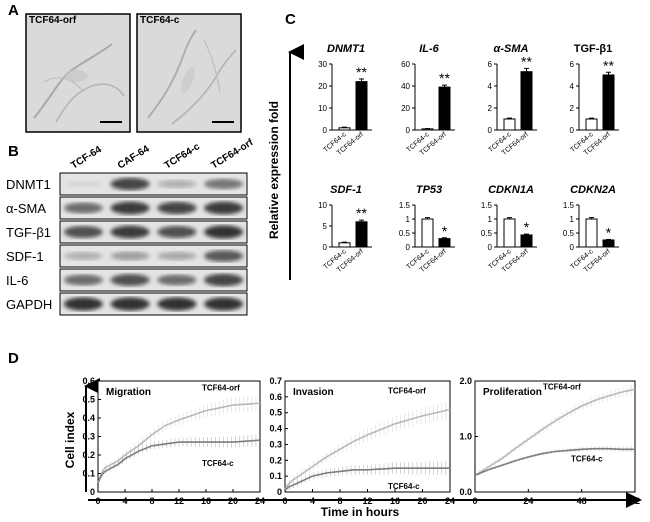 This screenshot has width=650, height=522. Describe the element at coordinates (28, 232) in the screenshot. I see `blot-row-label: TGF-β1` at that location.